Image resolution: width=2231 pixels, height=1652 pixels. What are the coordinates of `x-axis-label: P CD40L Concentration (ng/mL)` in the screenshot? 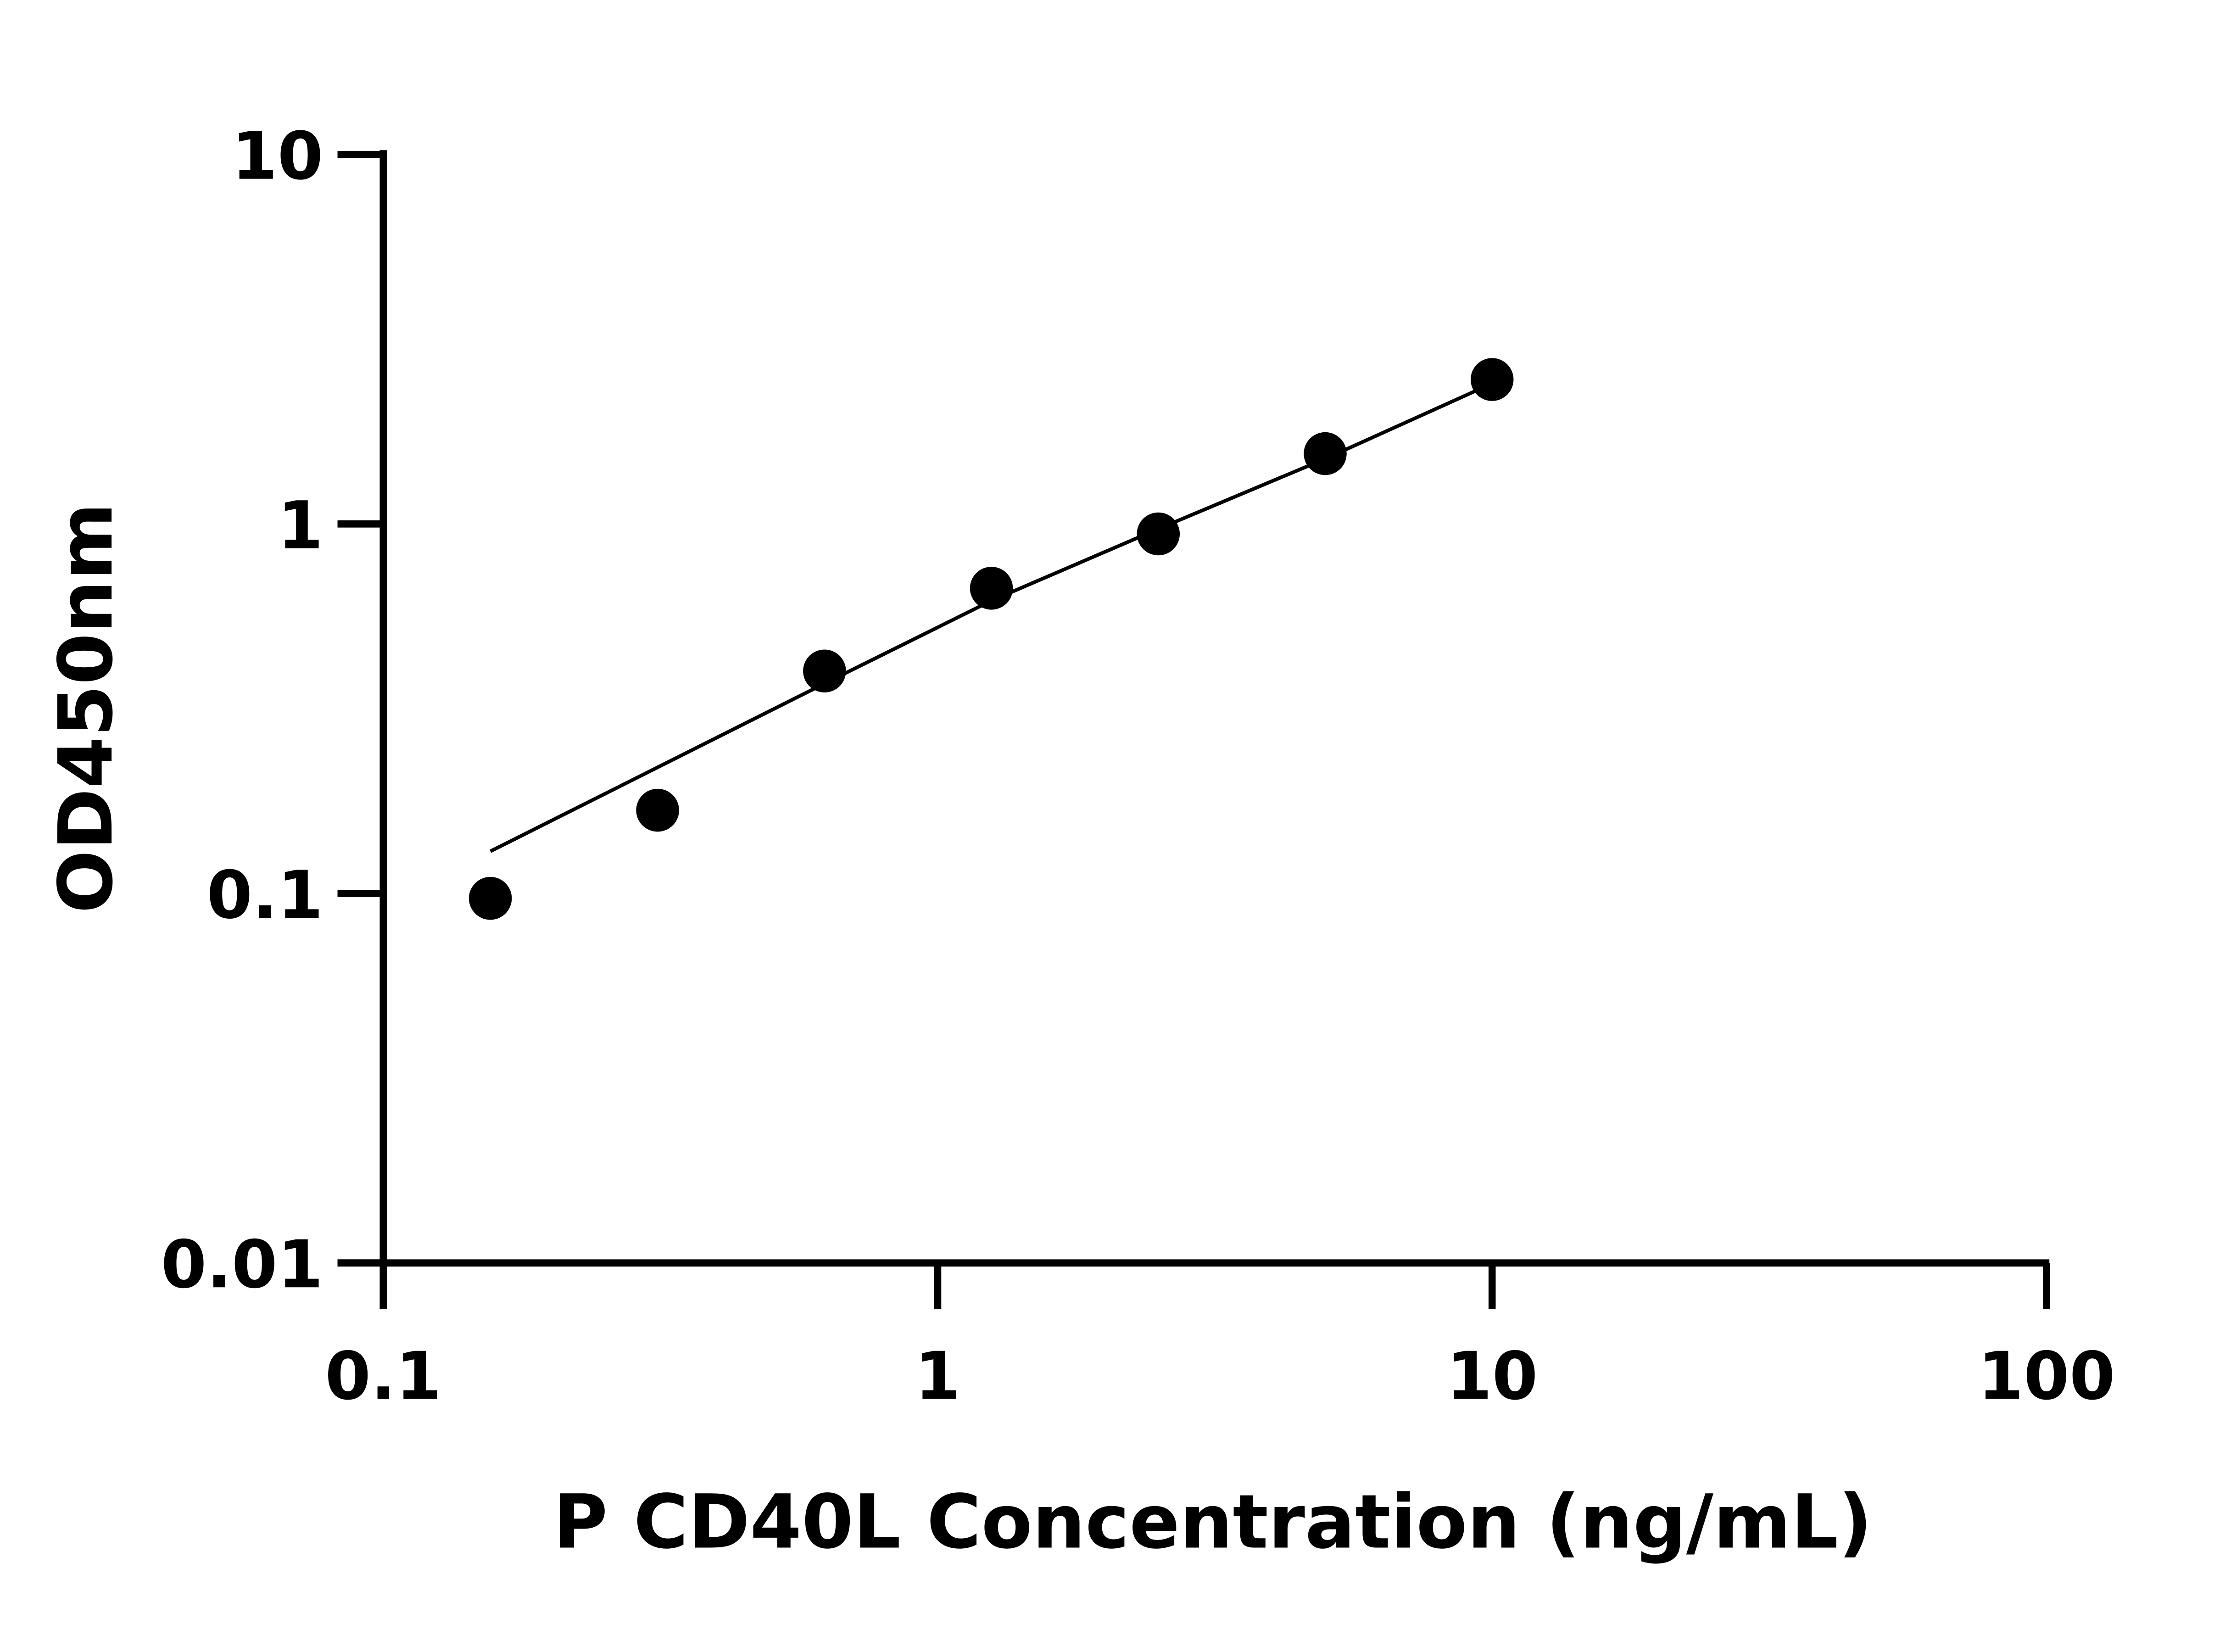 It's located at (1213, 1522).